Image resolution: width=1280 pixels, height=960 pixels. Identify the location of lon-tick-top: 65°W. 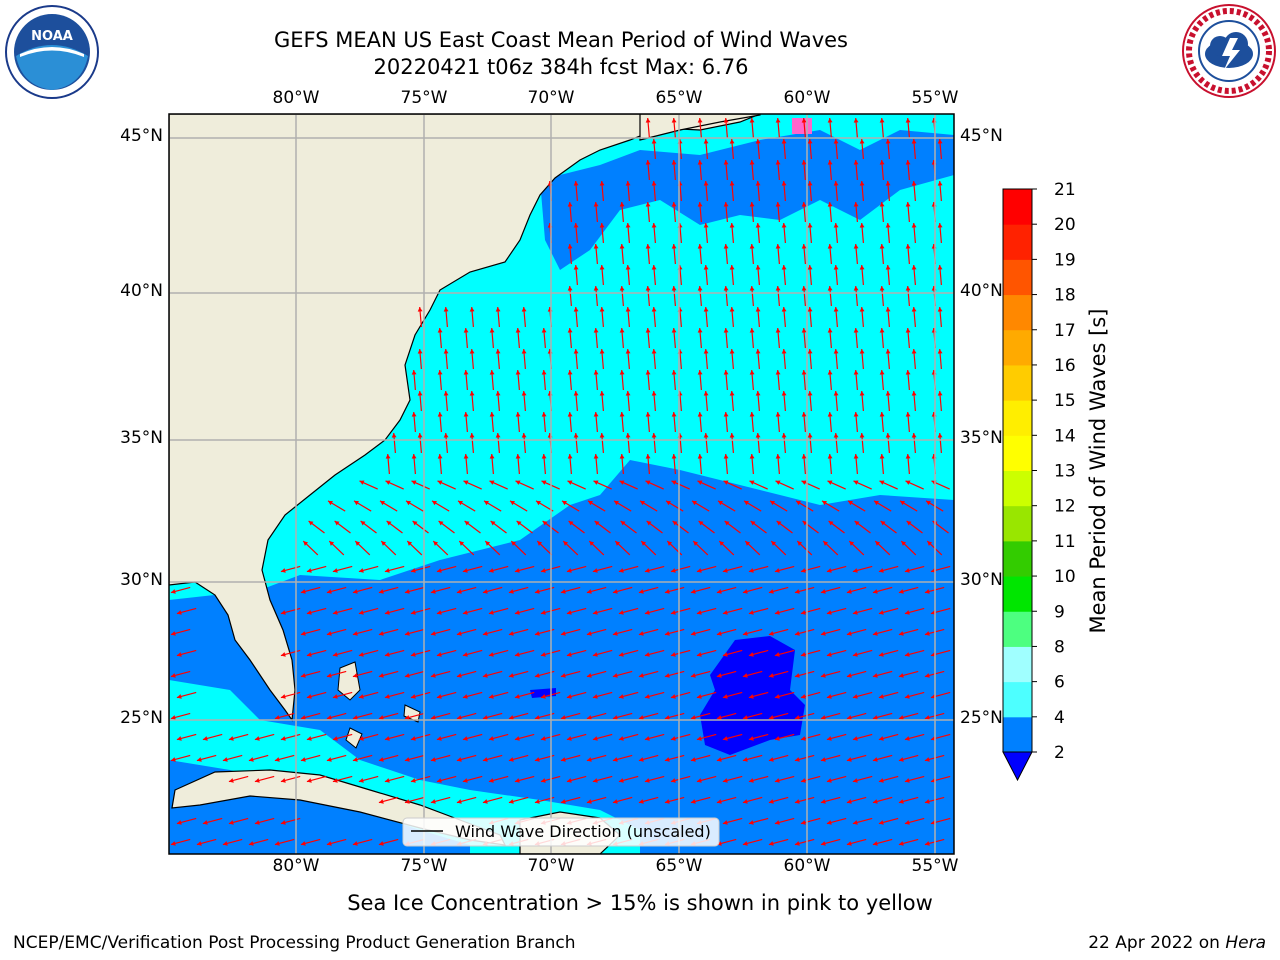
(679, 98).